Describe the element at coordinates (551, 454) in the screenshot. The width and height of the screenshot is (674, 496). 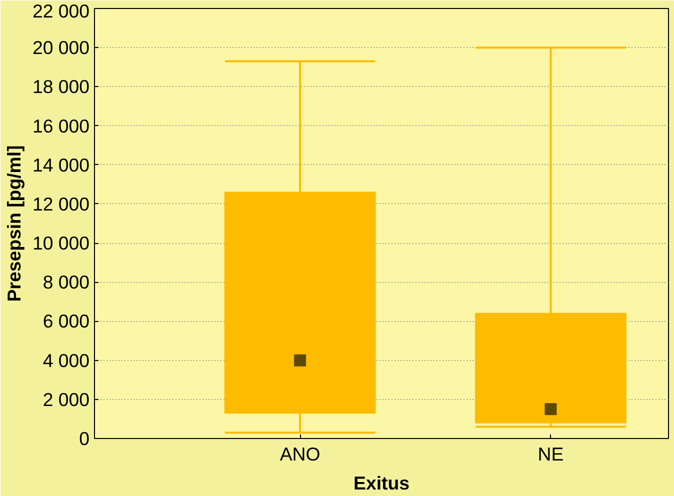
I see `x-tick-label: NE` at that location.